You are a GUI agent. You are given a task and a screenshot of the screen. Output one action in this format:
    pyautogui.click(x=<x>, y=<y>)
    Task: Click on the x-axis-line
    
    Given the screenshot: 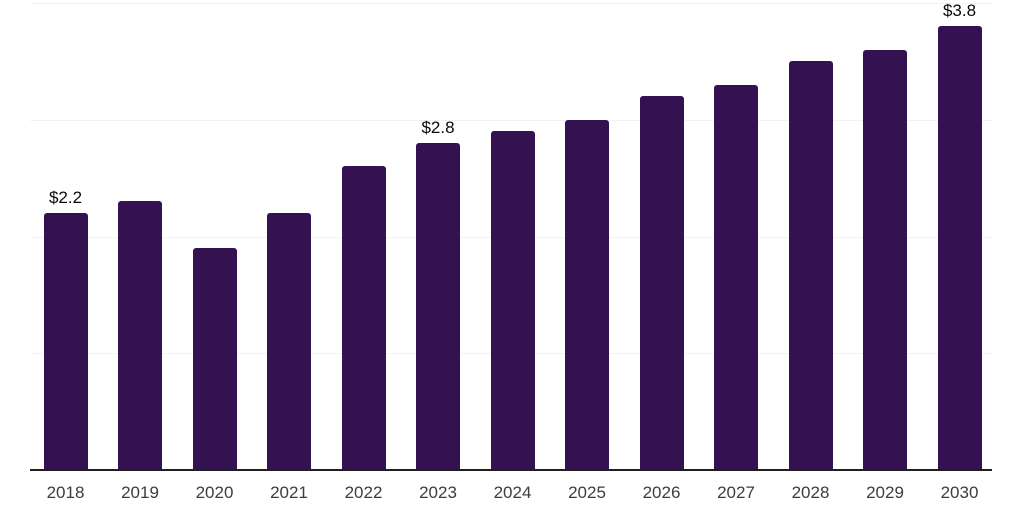 What is the action you would take?
    pyautogui.click(x=511, y=470)
    